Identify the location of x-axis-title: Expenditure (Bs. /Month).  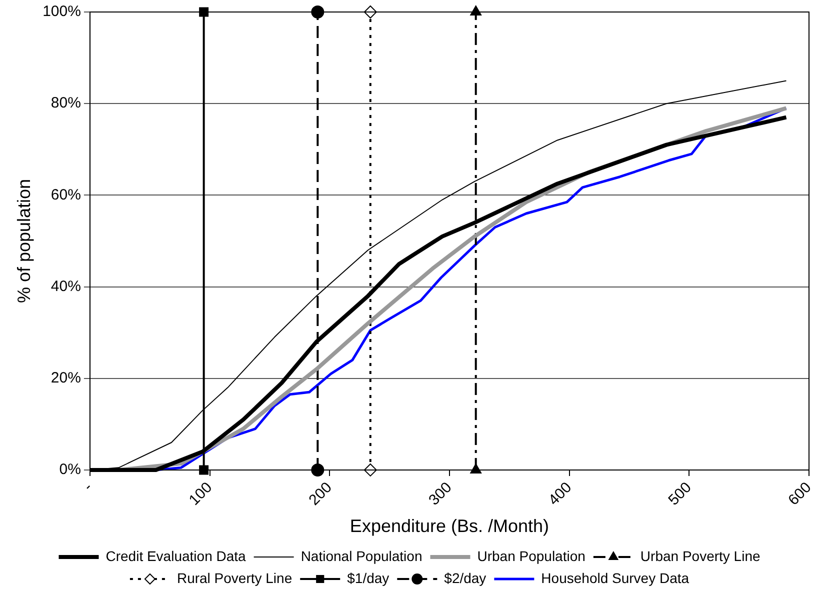
(450, 526).